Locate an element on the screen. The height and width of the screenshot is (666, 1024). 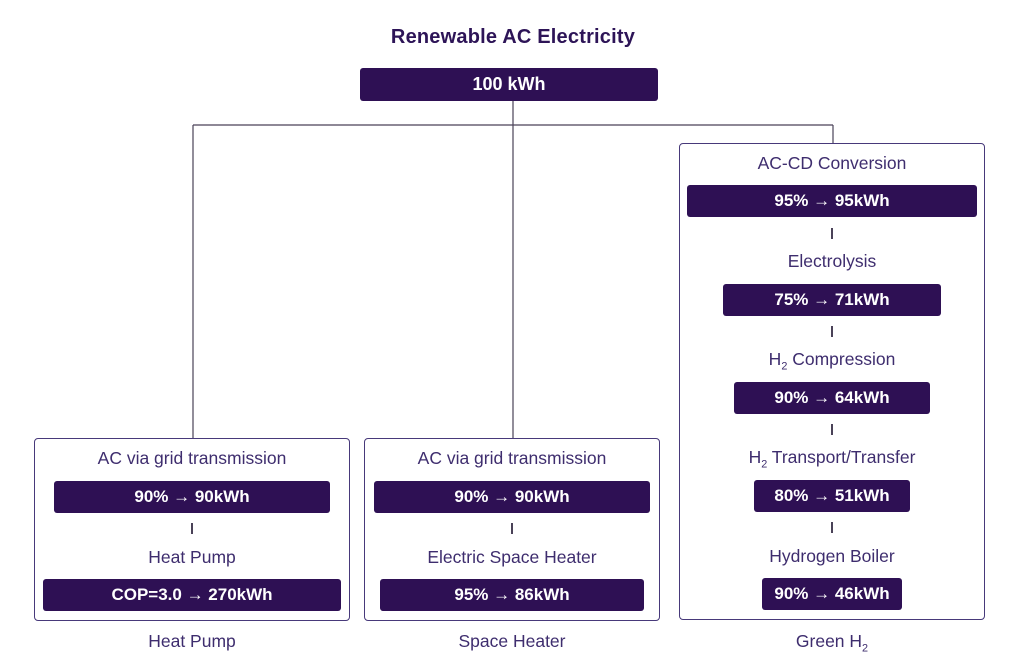
source-energy-bar: 100 kWh is located at coordinates (509, 84).